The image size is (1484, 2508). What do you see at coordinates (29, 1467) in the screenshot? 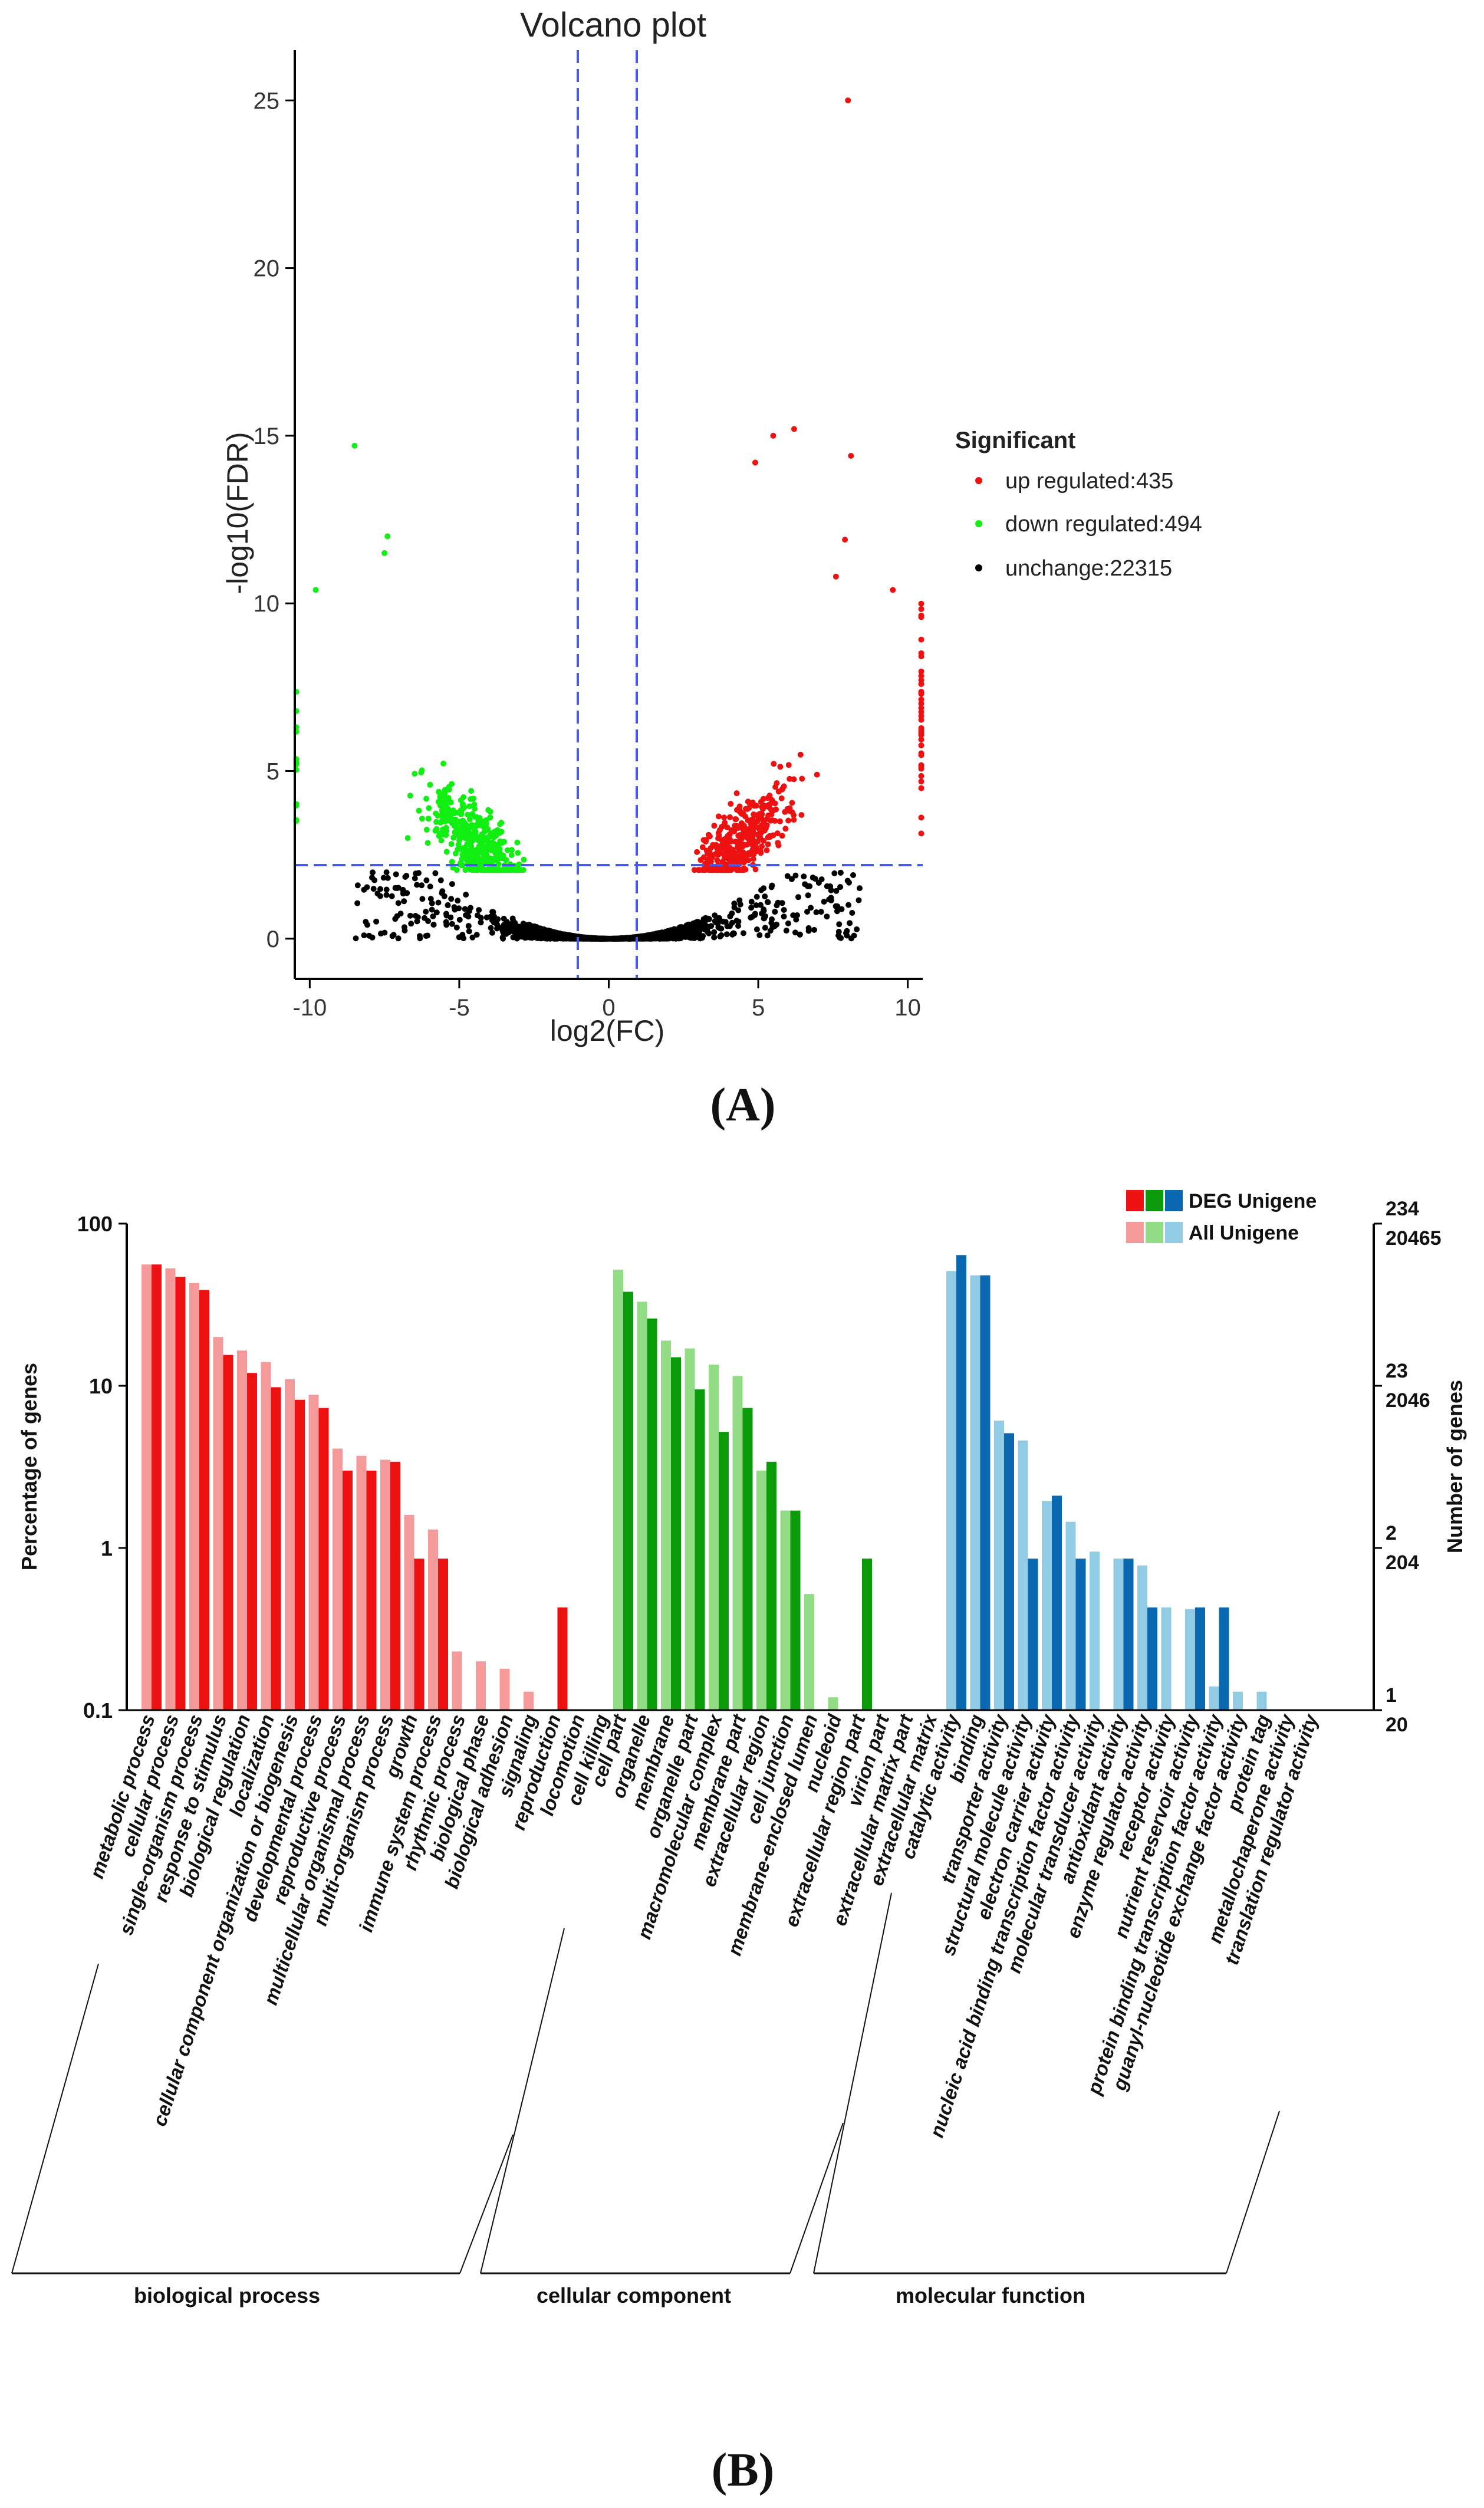
I see `go-y-label-left: Percentage of genes` at bounding box center [29, 1467].